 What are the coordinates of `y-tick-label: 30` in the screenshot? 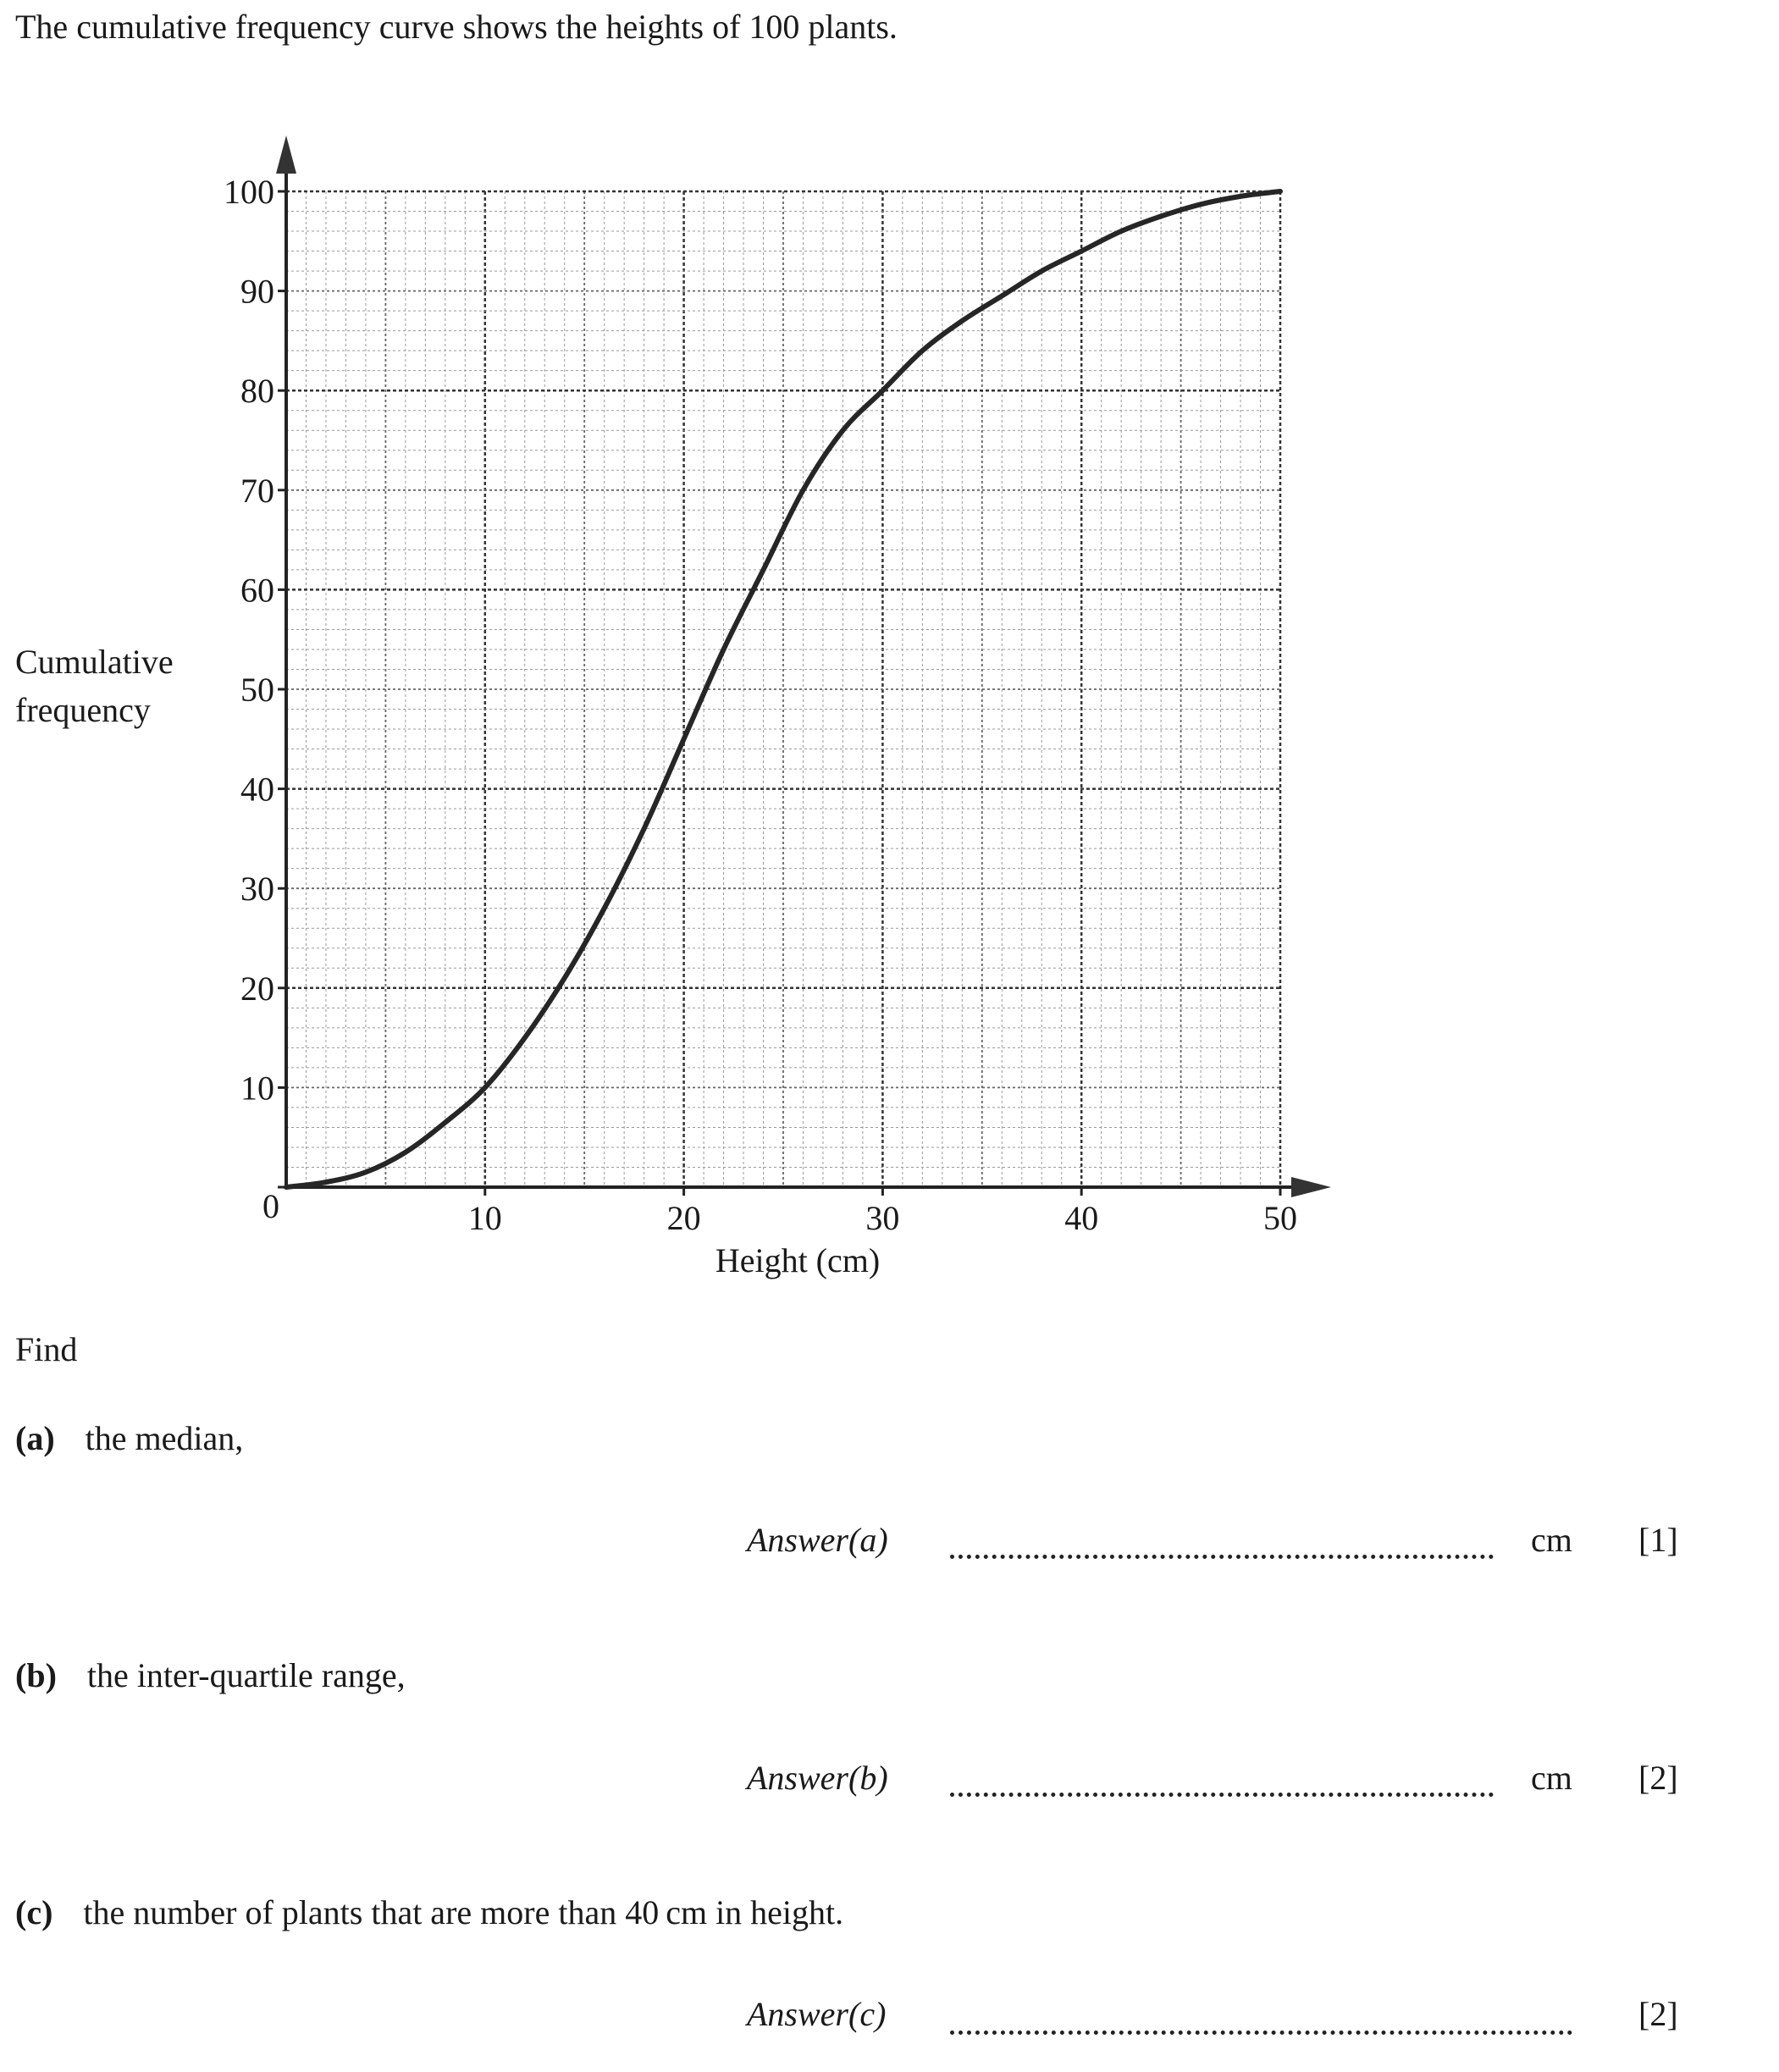 It's located at (257, 889).